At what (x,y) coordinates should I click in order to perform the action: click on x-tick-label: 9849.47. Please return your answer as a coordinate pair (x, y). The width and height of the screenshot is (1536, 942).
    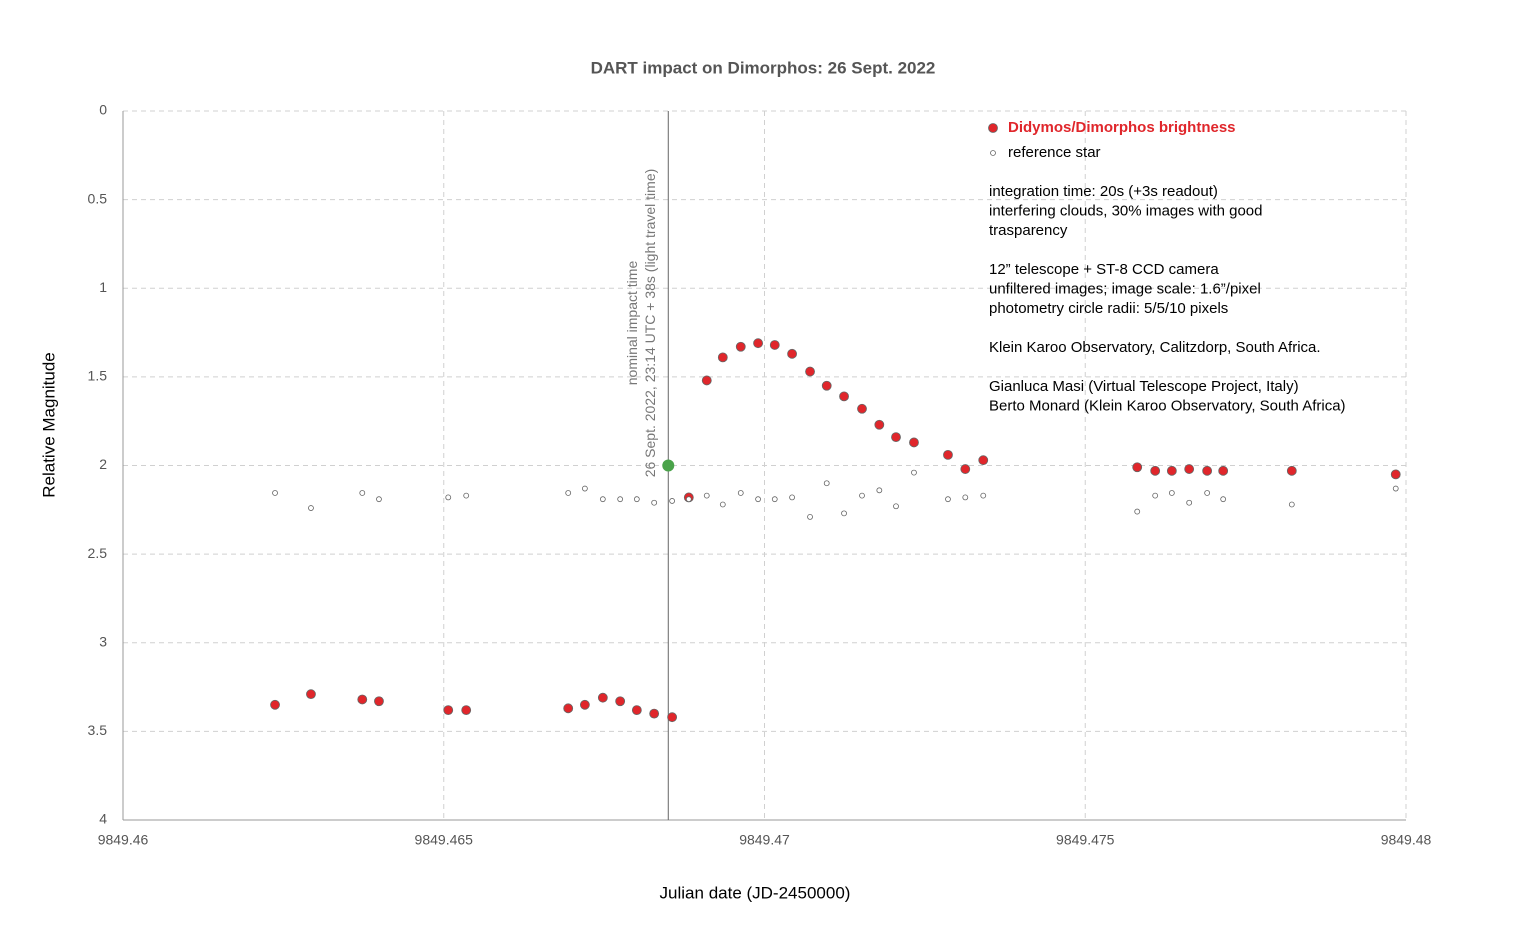
    Looking at the image, I should click on (764, 840).